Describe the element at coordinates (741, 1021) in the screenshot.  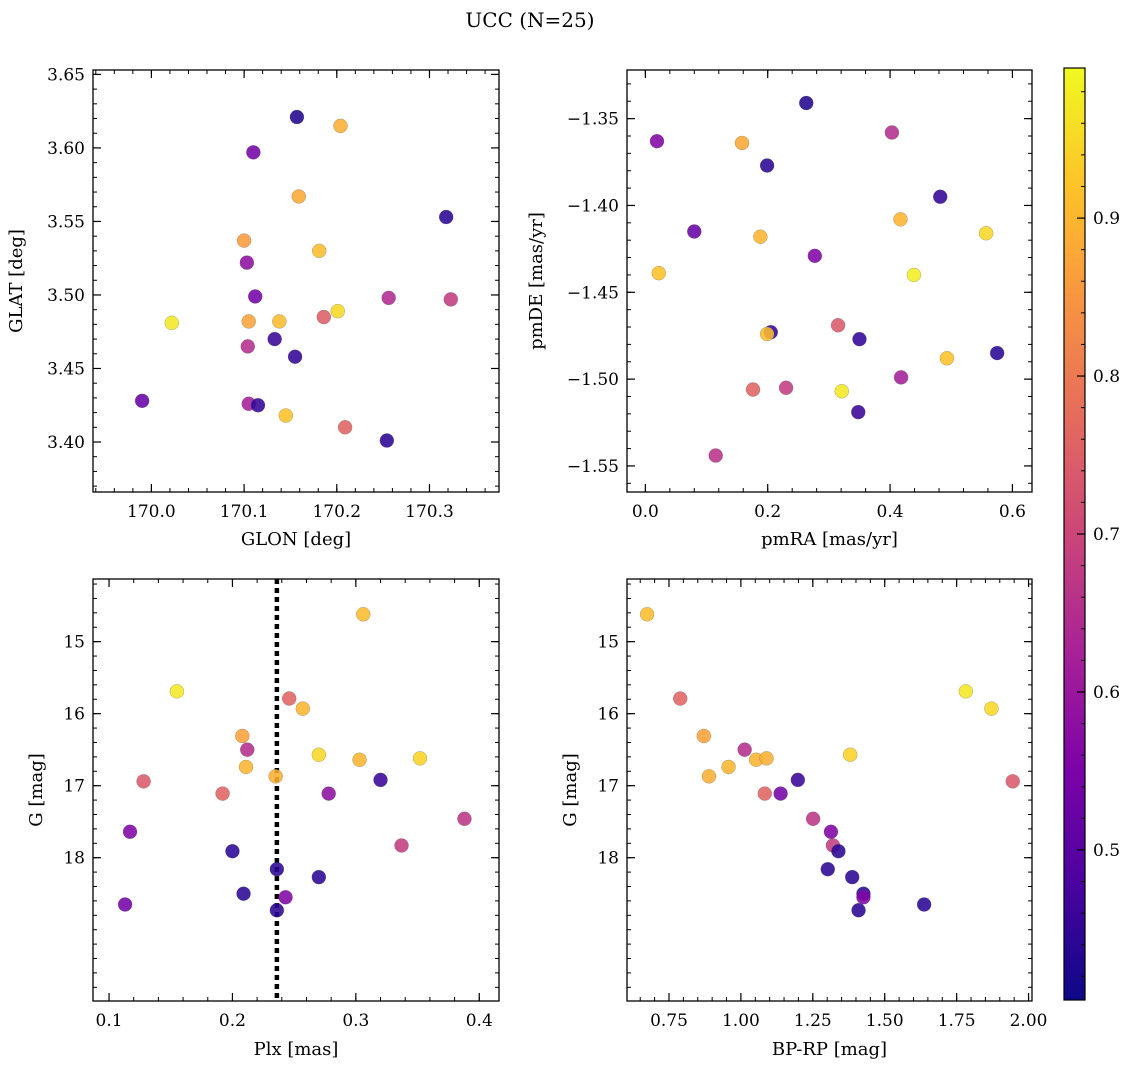
I see `x-tick-label: 1.00` at that location.